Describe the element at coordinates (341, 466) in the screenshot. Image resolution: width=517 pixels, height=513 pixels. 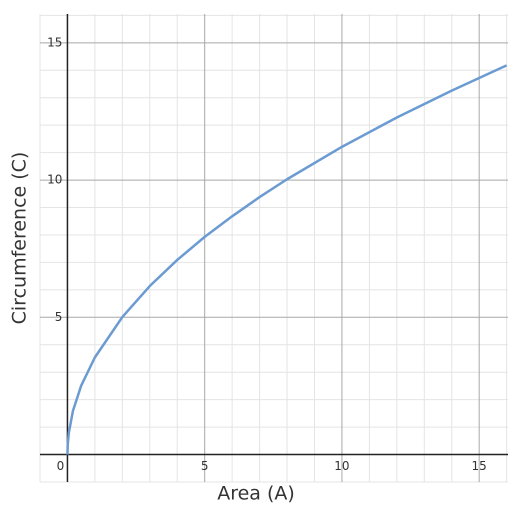
I see `x-tick-label: 10` at that location.